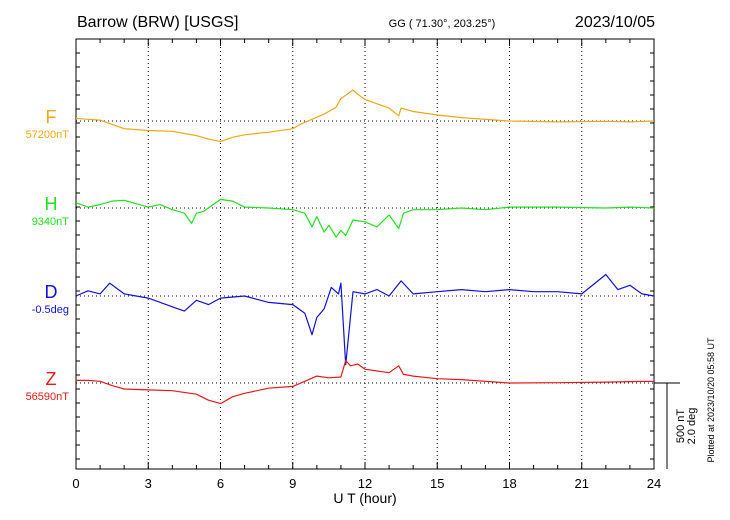 Image resolution: width=730 pixels, height=520 pixels. Describe the element at coordinates (292, 483) in the screenshot. I see `x-tick-label: 9` at that location.